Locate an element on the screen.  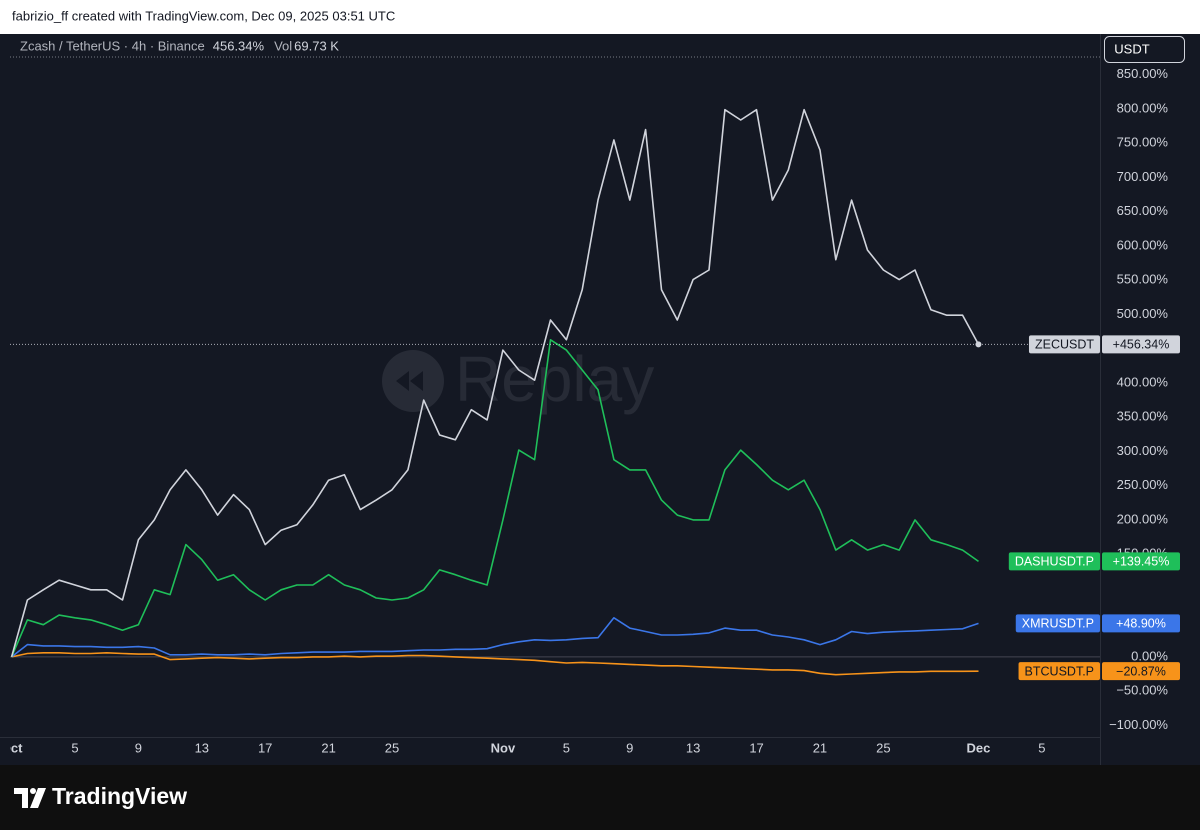
x-axis: Oct 5 9 13 17 21 25 Nov 5 9 13 17 21 25 Dec 5 is located at coordinates (523, 747).